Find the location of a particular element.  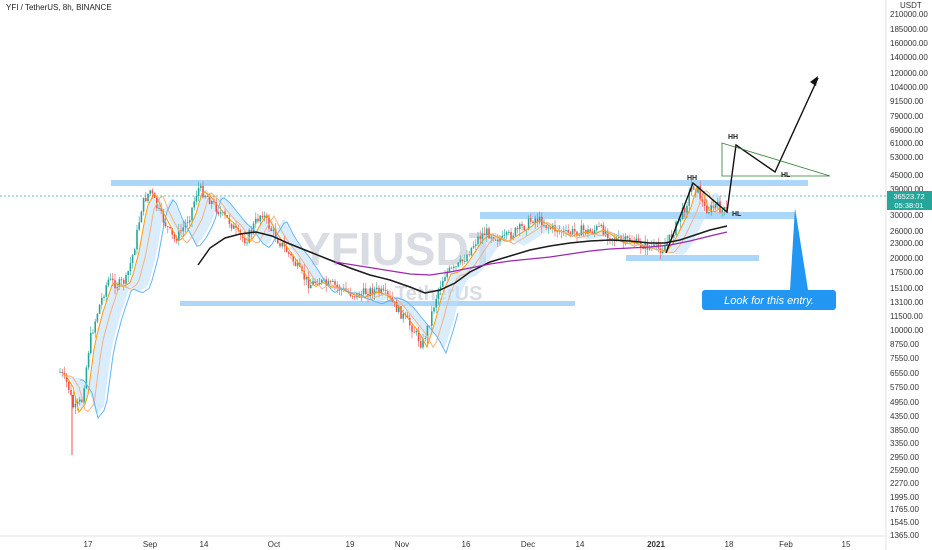

price-tick-label: 1995.00 is located at coordinates (904, 497).